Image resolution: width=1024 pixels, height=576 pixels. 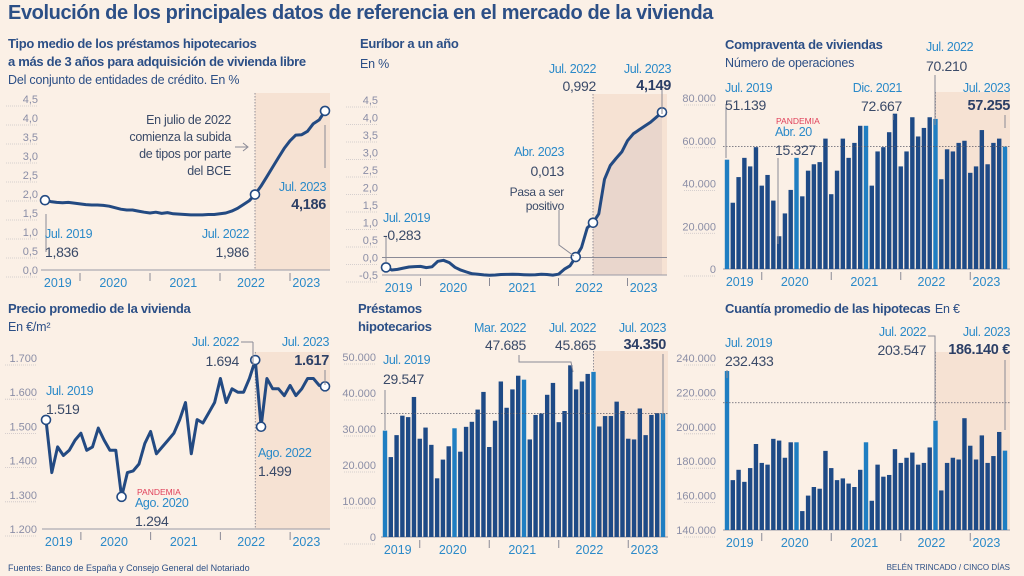 What do you see at coordinates (359, 502) in the screenshot?
I see `y-tick-label: 10.000` at bounding box center [359, 502].